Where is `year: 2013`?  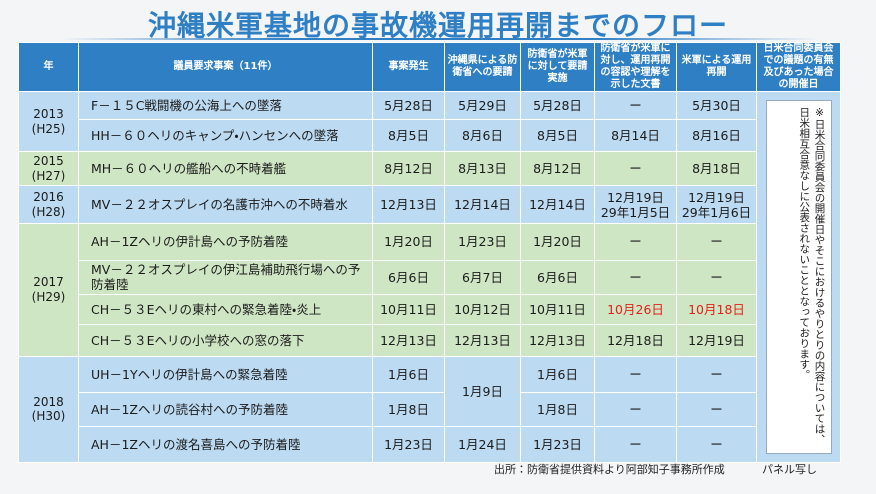 year: 2013 is located at coordinates (48, 114).